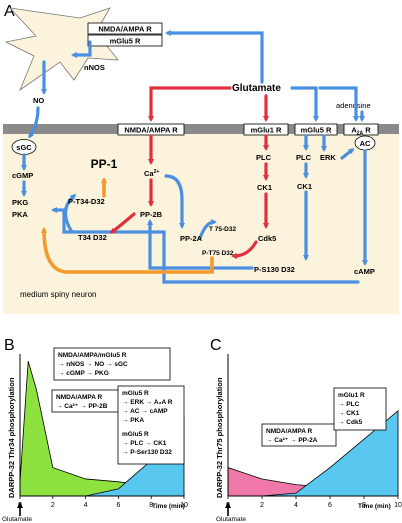 Image resolution: width=402 pixels, height=523 pixels. I want to click on arrow-ca-to-pp2a, so click(174, 201).